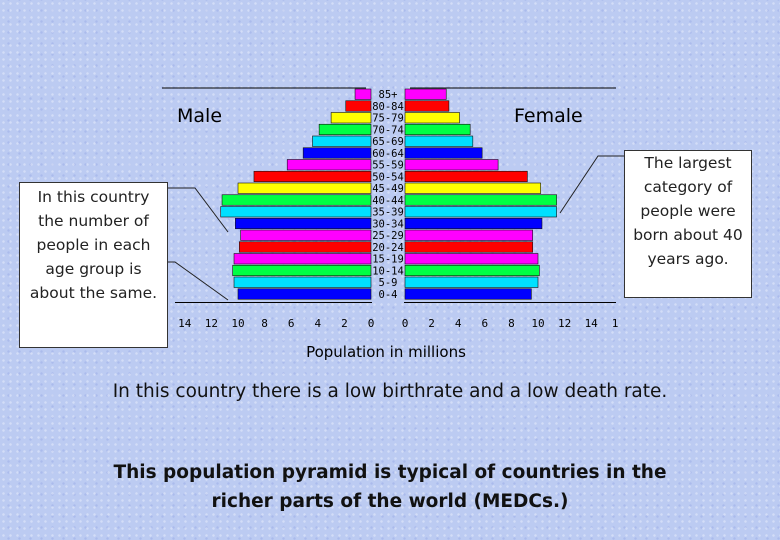 The width and height of the screenshot is (780, 540). Describe the element at coordinates (198, 281) in the screenshot. I see `callout-left-pointer-bottom` at that location.